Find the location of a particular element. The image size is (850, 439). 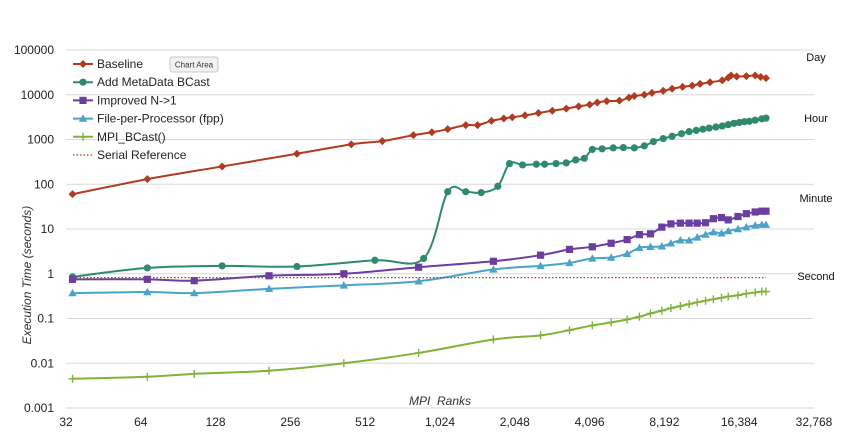

legend-item: MPI_BCast() is located at coordinates (119, 137).